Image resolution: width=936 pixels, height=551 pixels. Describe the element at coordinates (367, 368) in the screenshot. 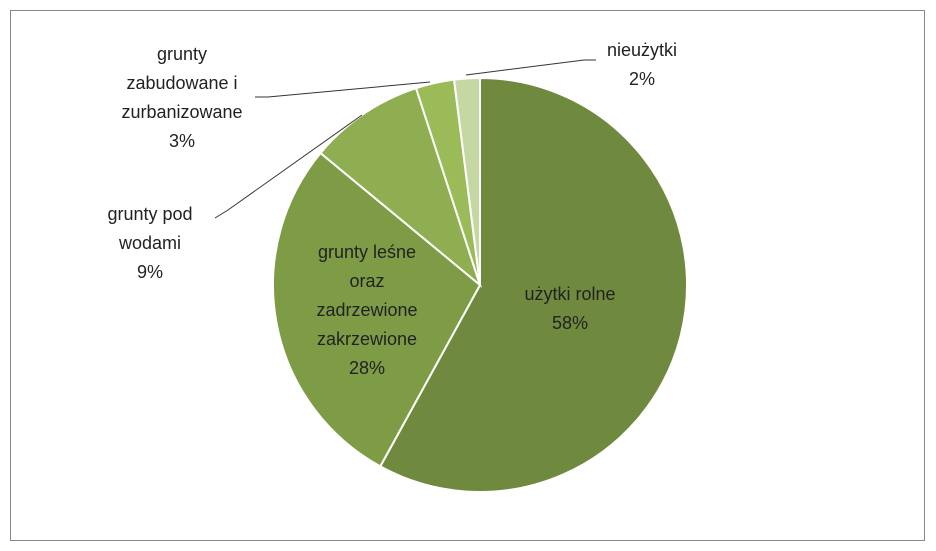

I see `value-label: 28%` at that location.